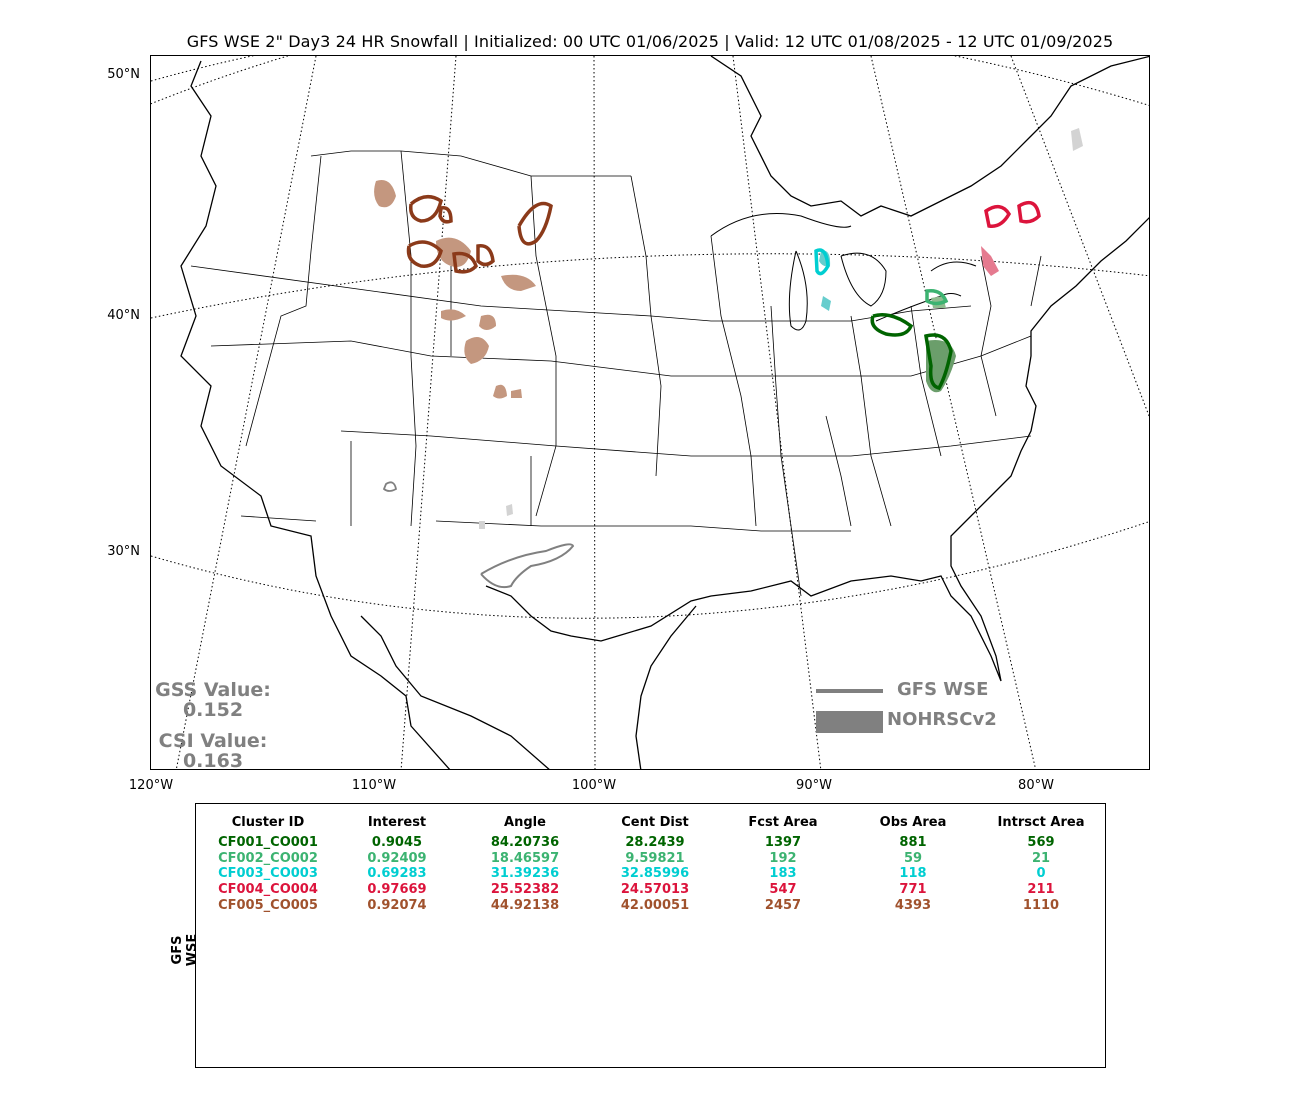 Image resolution: width=1300 pixels, height=1100 pixels. What do you see at coordinates (913, 842) in the screenshot?
I see `table-cell: 881` at bounding box center [913, 842].